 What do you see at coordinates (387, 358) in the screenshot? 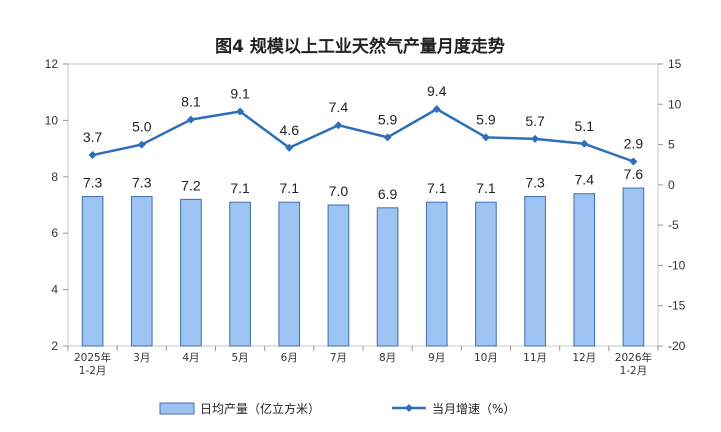
I see `x-tick-label: 8月` at bounding box center [387, 358].